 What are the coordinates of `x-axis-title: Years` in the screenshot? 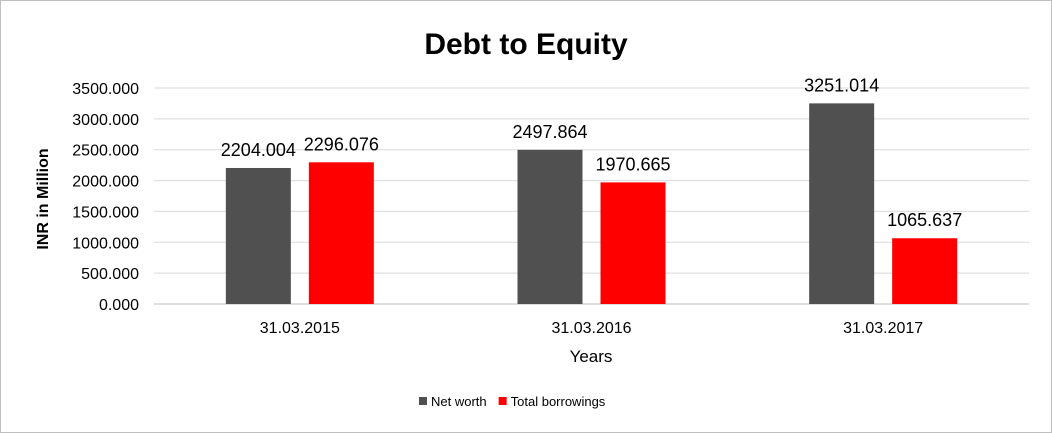 It's located at (591, 356).